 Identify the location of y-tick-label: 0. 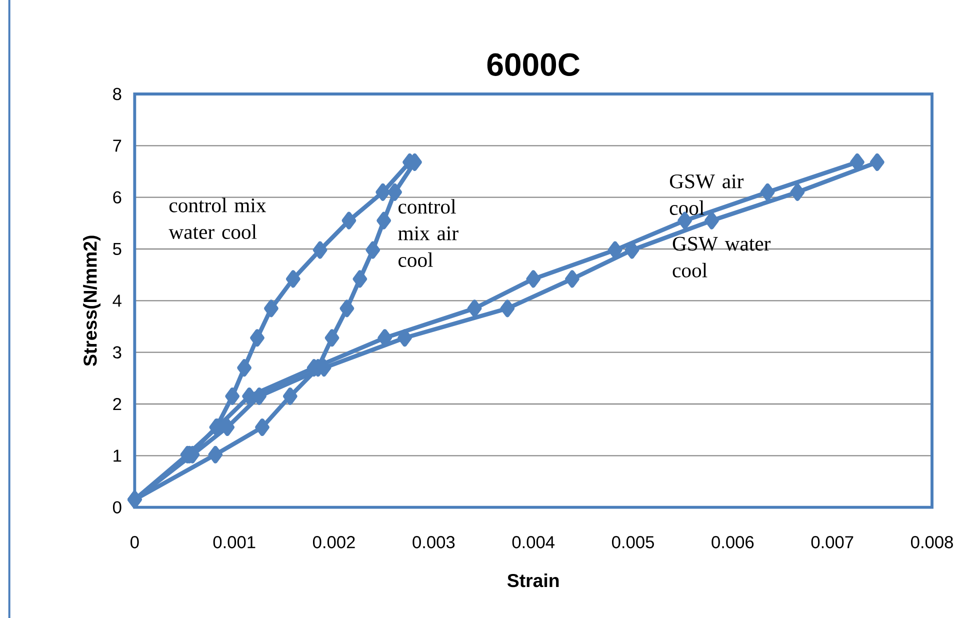
(117, 507).